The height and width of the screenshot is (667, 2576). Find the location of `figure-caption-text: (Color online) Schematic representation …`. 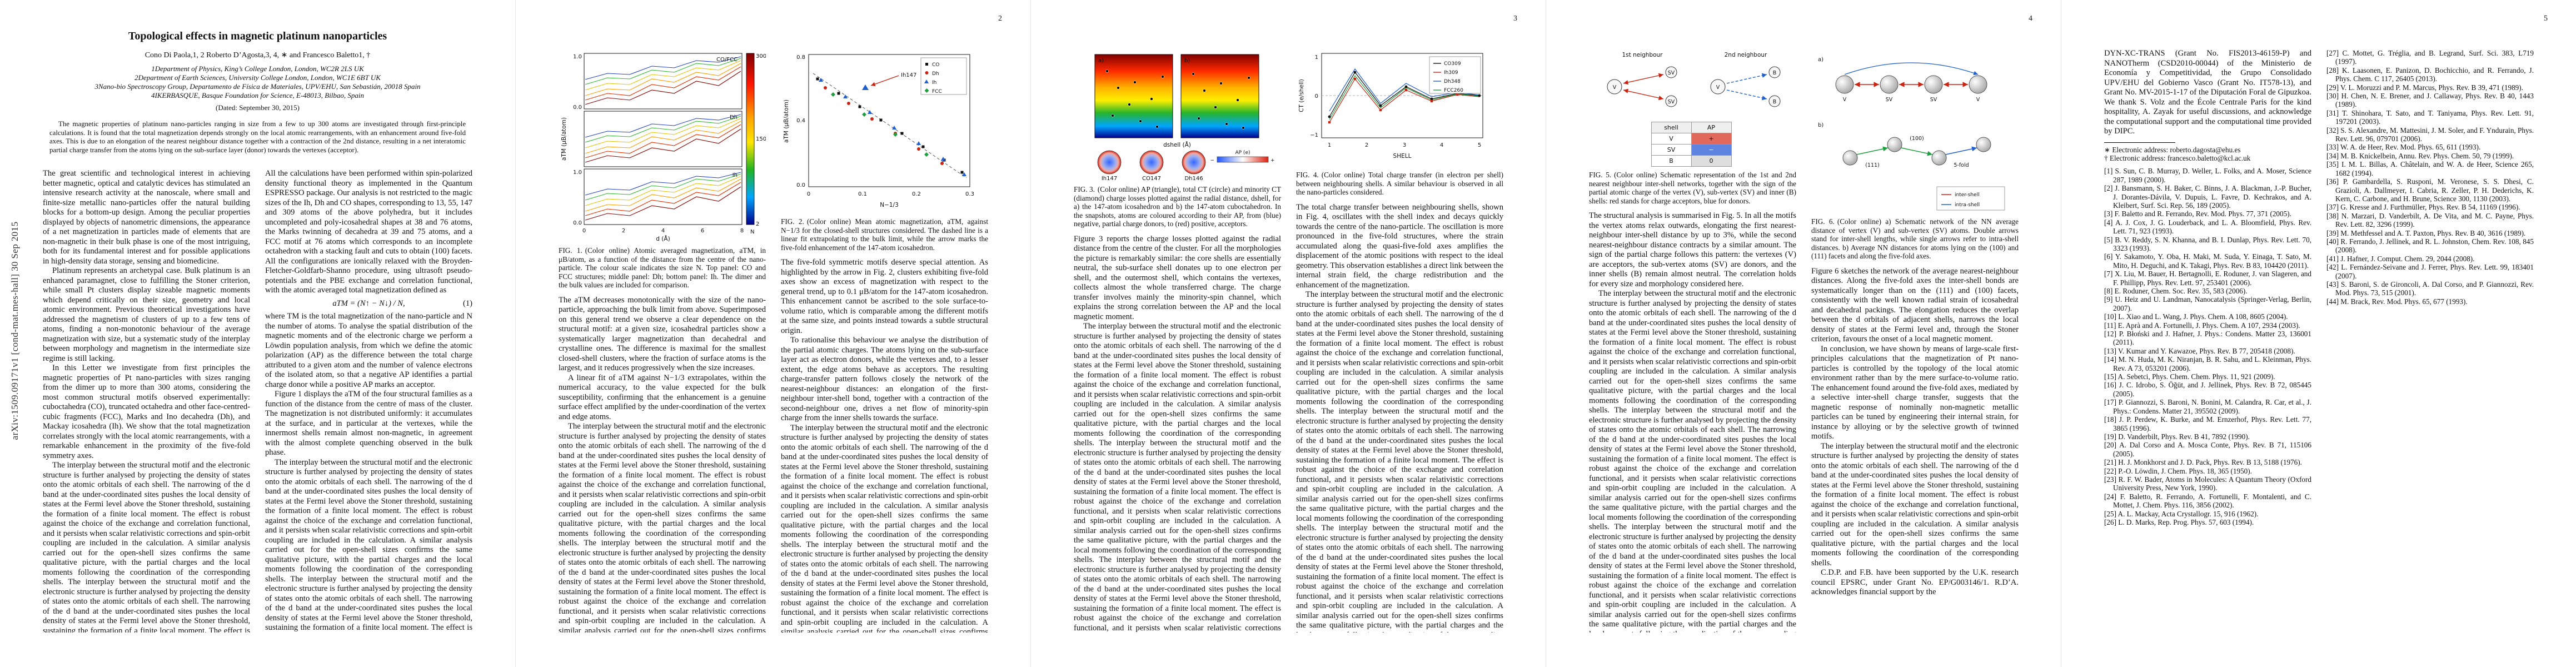

figure-caption-text: (Color online) Schematic representation … is located at coordinates (1692, 188).